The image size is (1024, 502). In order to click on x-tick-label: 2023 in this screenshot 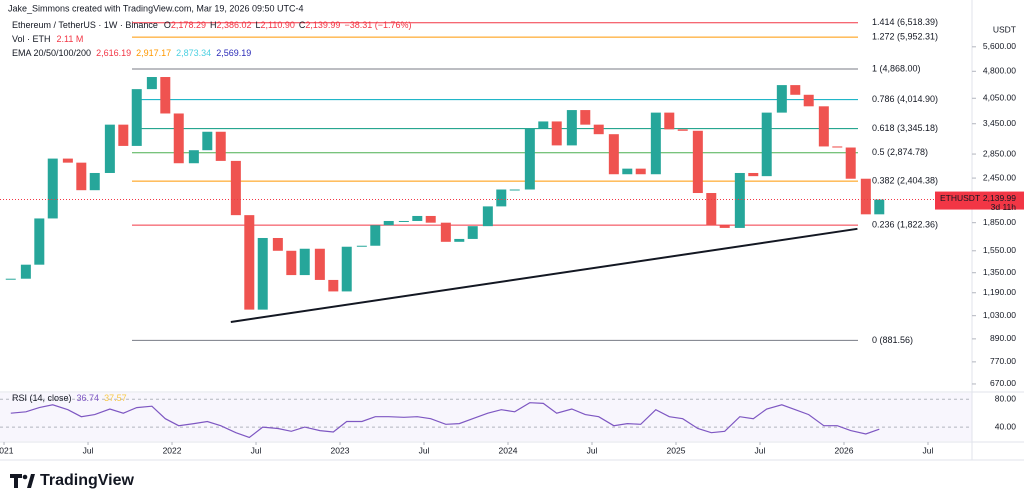, I will do `click(340, 450)`.